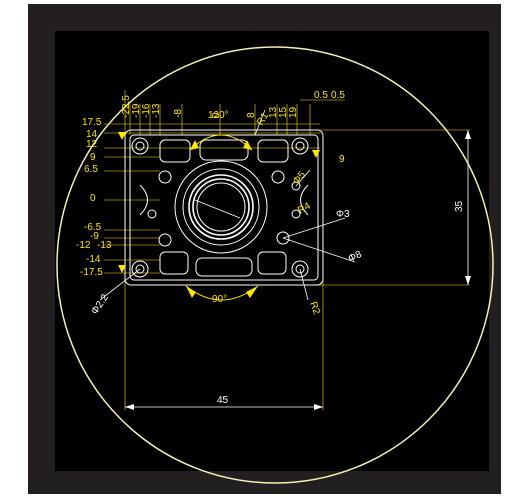 The height and width of the screenshot is (498, 513). Describe the element at coordinates (93, 157) in the screenshot. I see `label-left-4: 9` at that location.